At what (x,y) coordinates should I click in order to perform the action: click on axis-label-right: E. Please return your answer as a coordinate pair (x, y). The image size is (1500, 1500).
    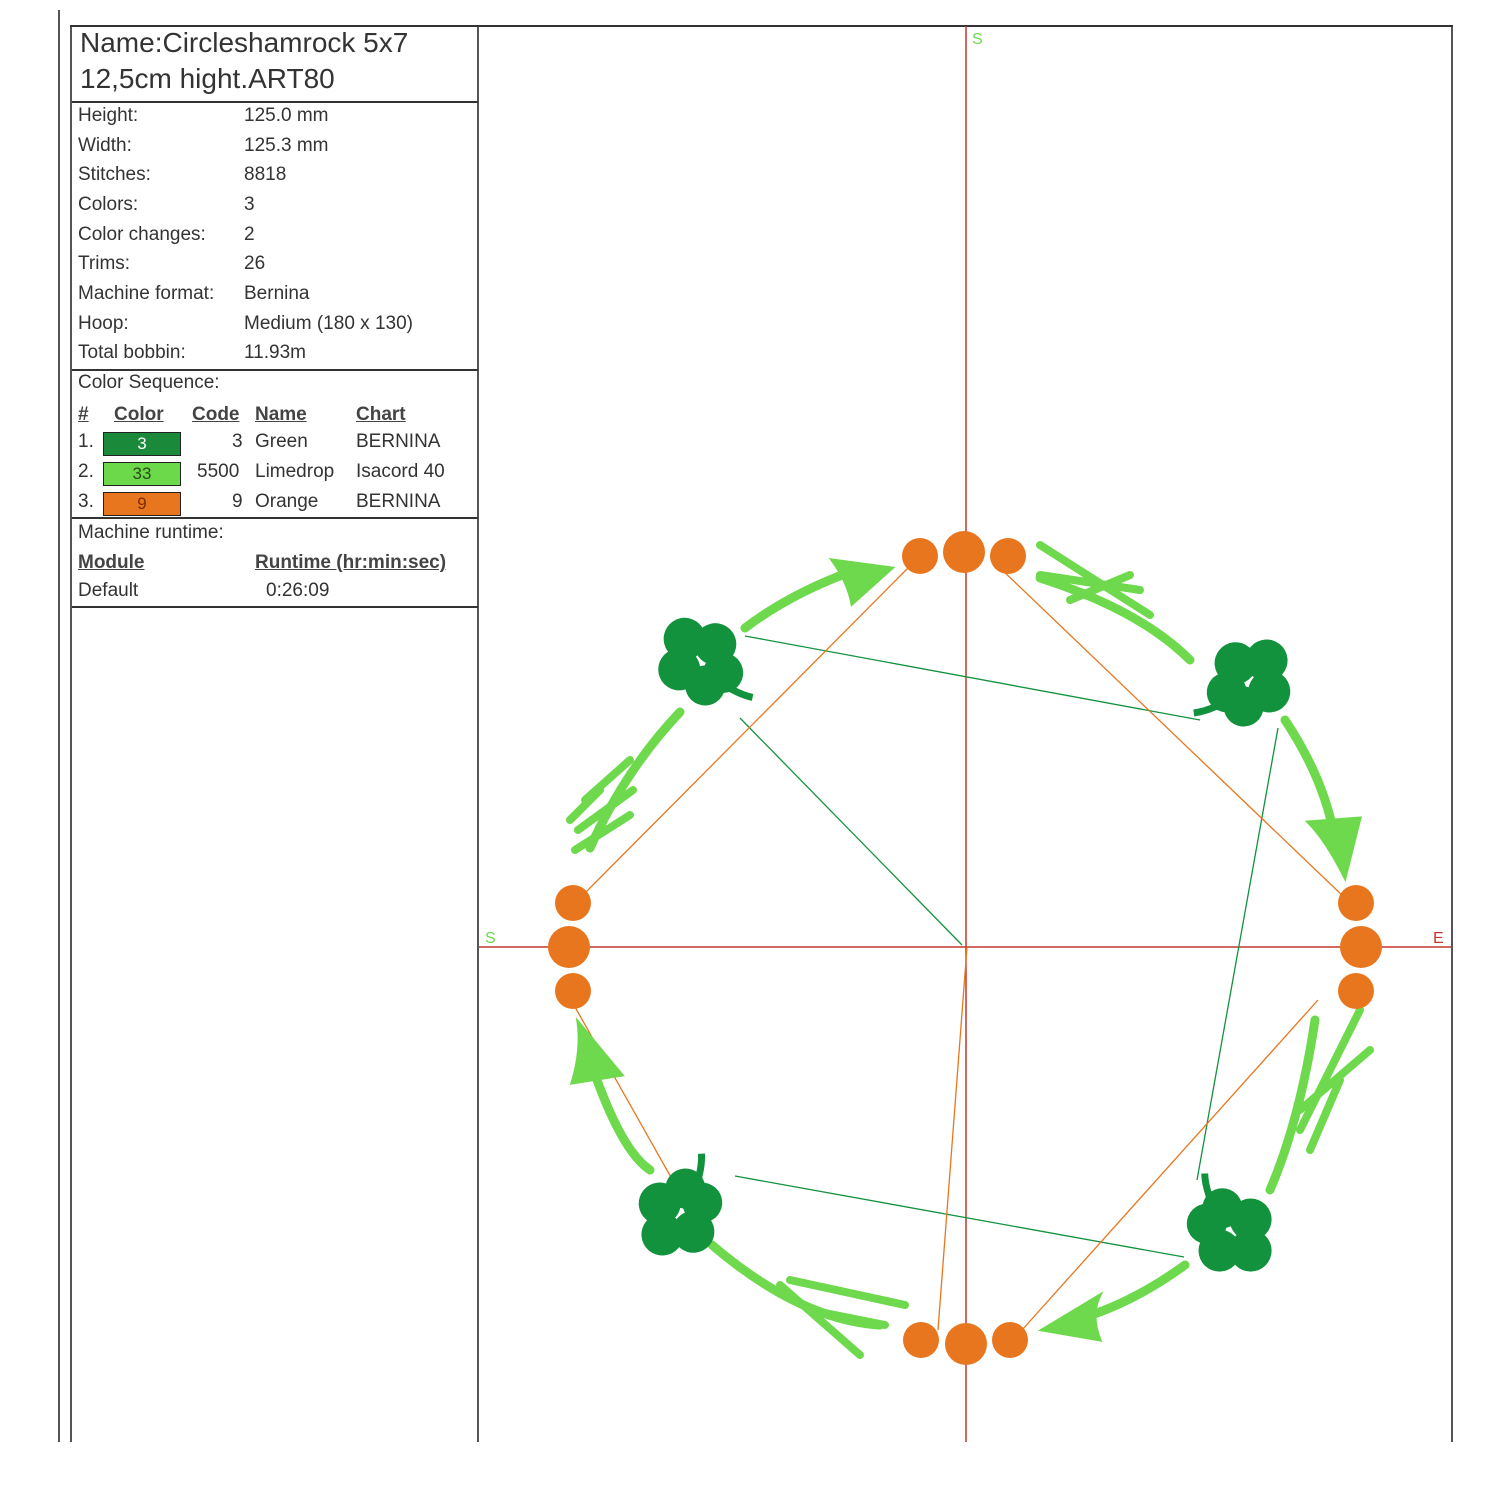
    Looking at the image, I should click on (1438, 938).